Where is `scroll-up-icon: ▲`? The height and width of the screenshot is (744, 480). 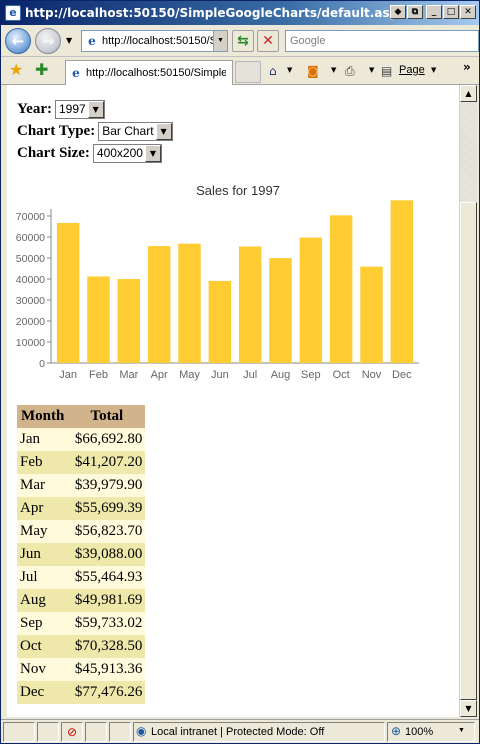
scroll-up-icon: ▲ is located at coordinates (468, 93).